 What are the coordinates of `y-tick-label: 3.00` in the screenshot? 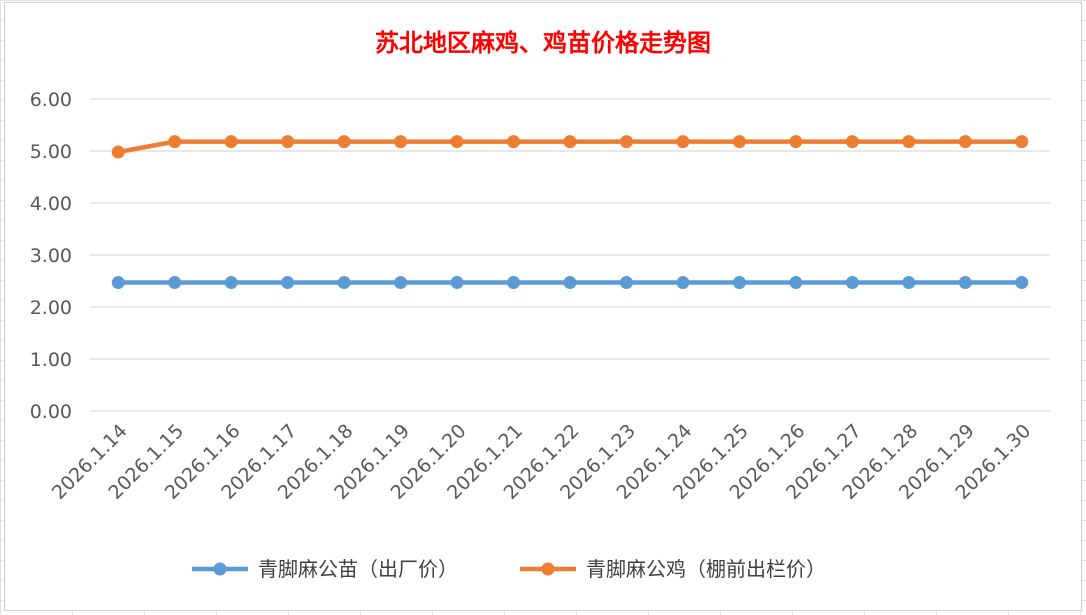 It's located at (51, 256).